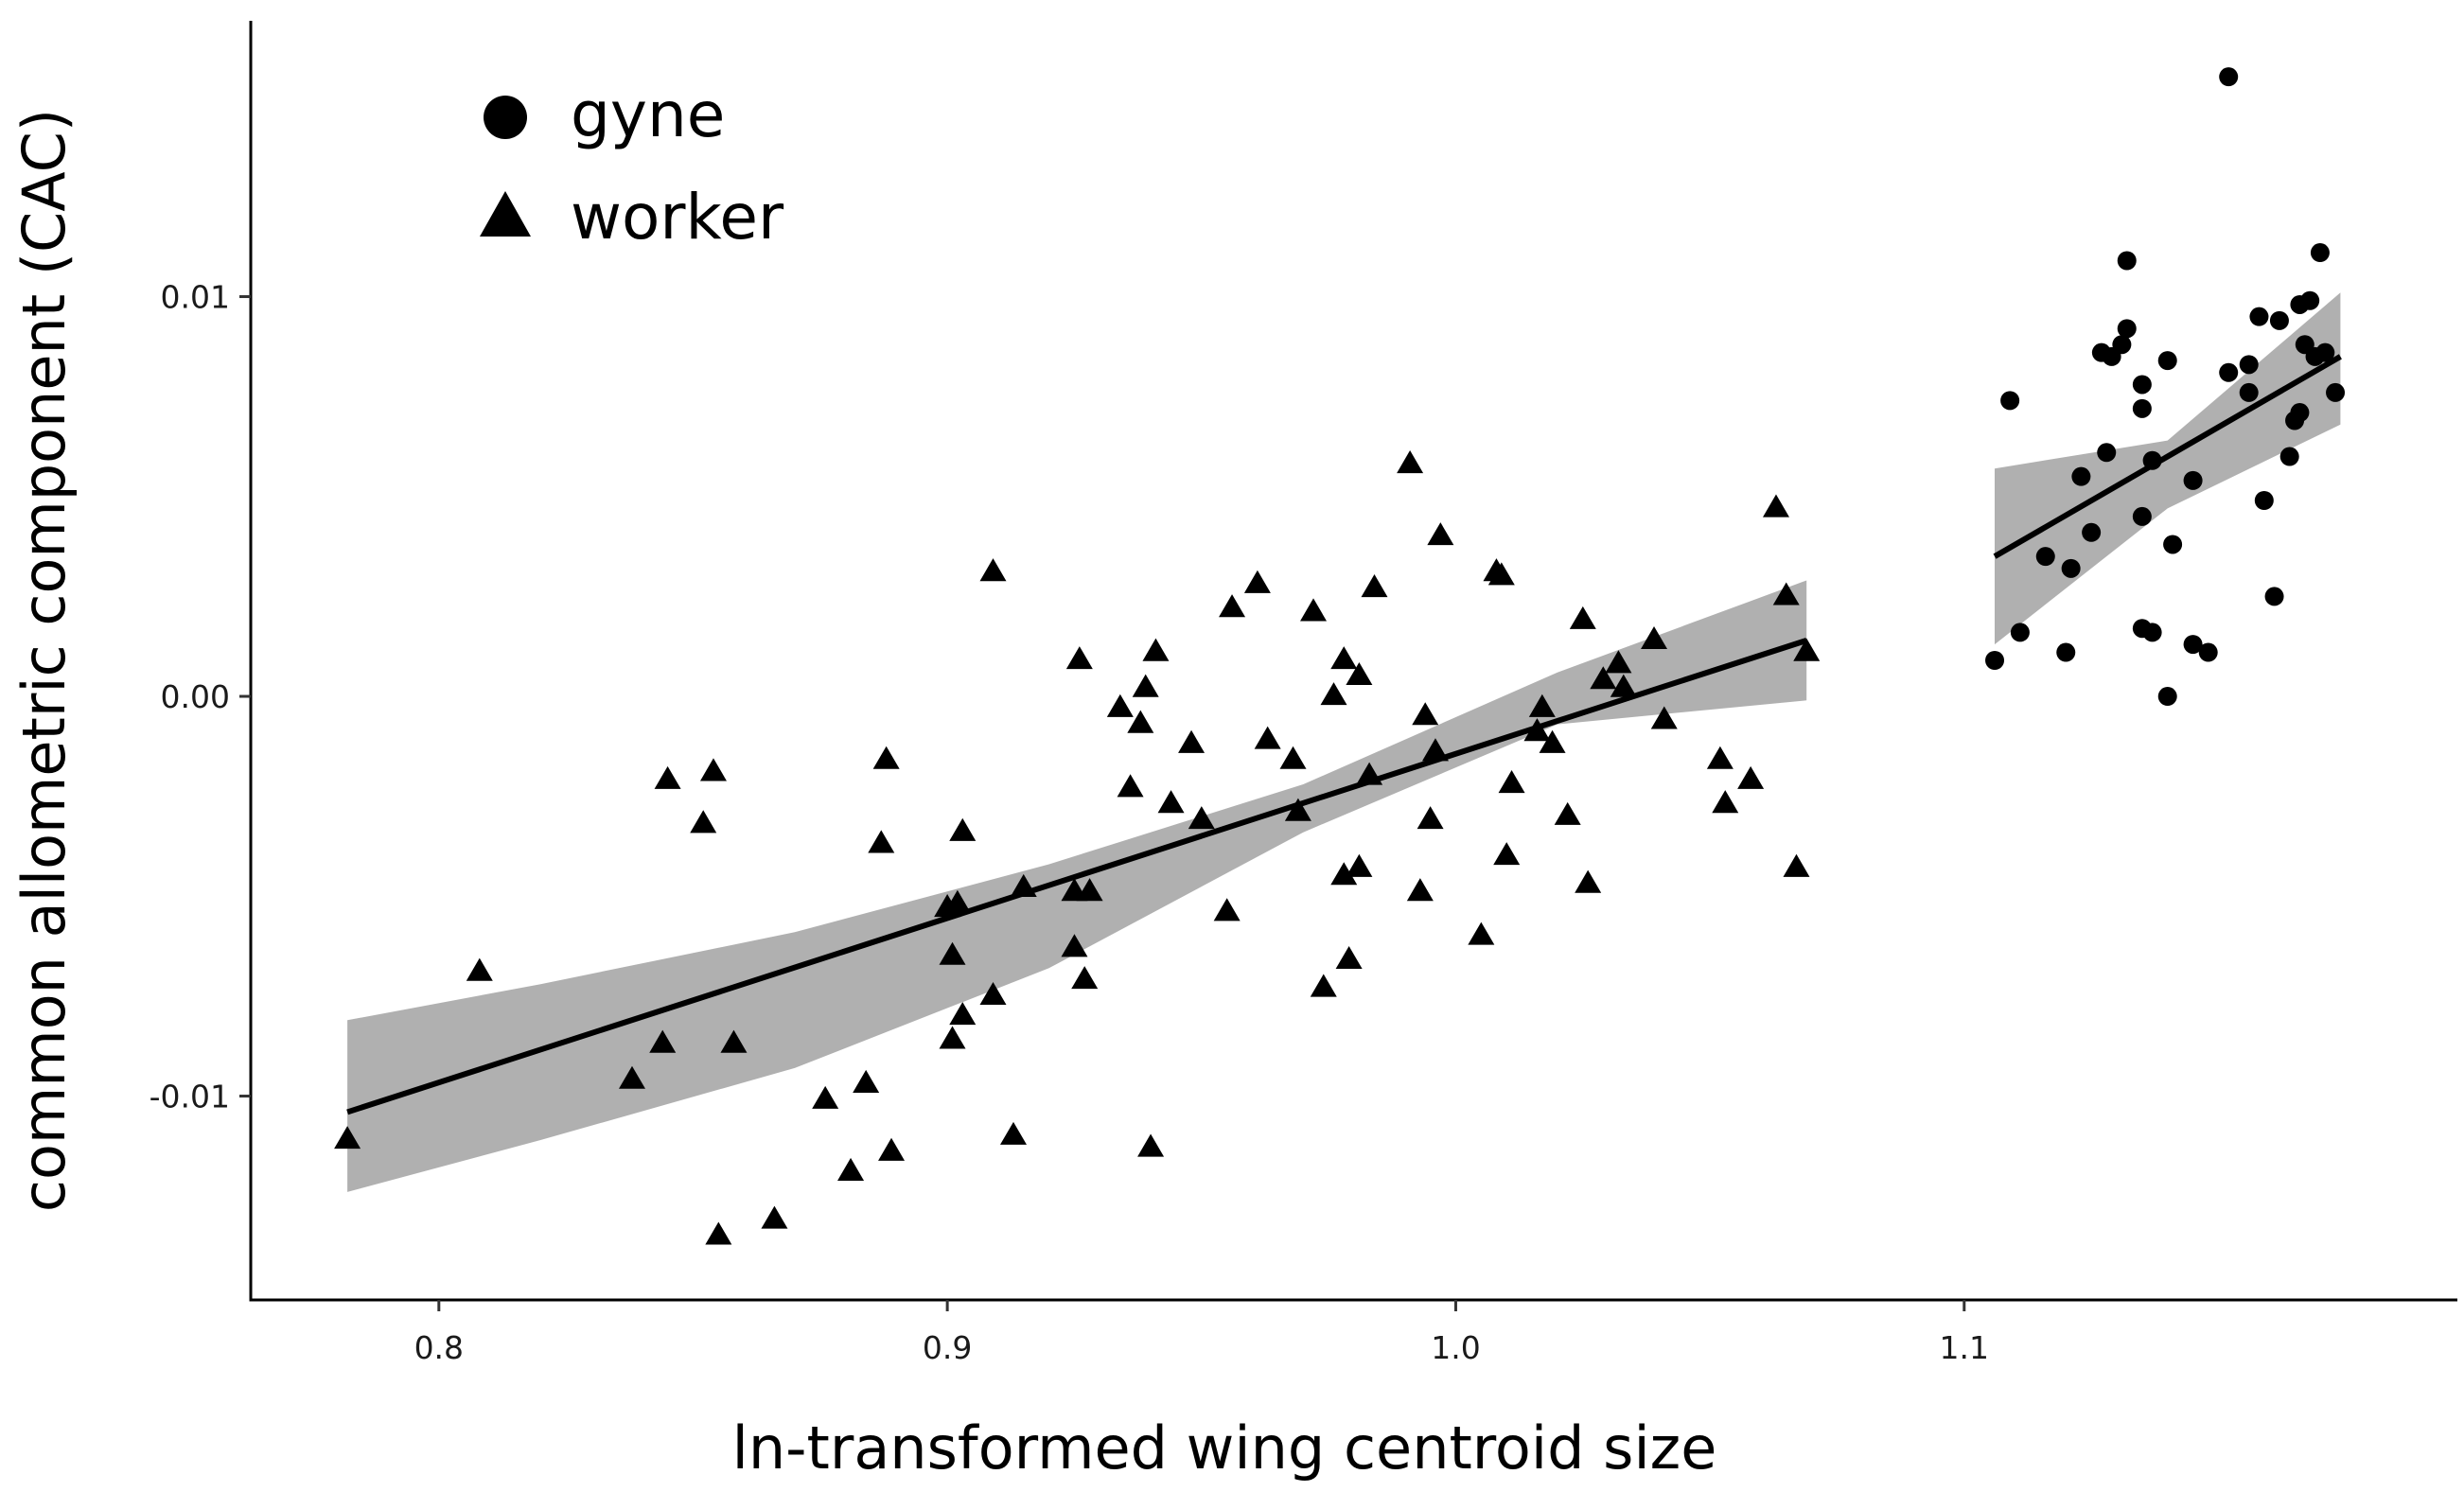  What do you see at coordinates (2167, 457) in the screenshot?
I see `fit-line-gyne` at bounding box center [2167, 457].